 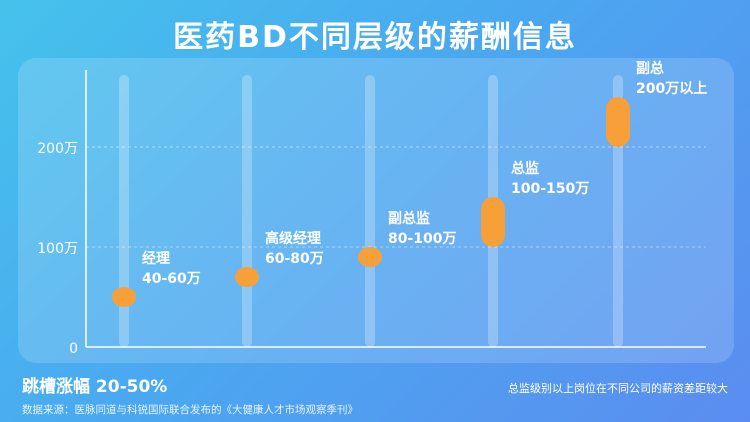 What do you see at coordinates (171, 279) in the screenshot?
I see `range-label: 40-60万` at bounding box center [171, 279].